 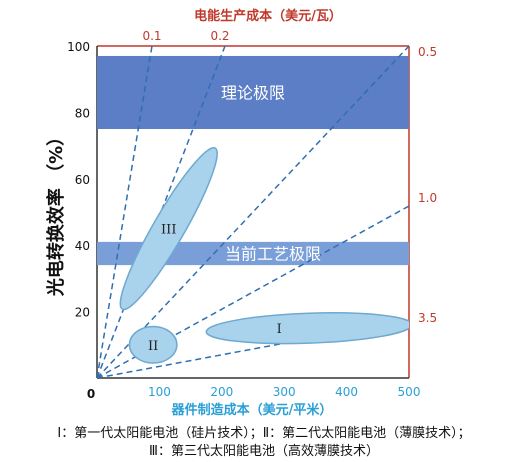 What do you see at coordinates (279, 329) in the screenshot?
I see `region-label-0: I` at bounding box center [279, 329].